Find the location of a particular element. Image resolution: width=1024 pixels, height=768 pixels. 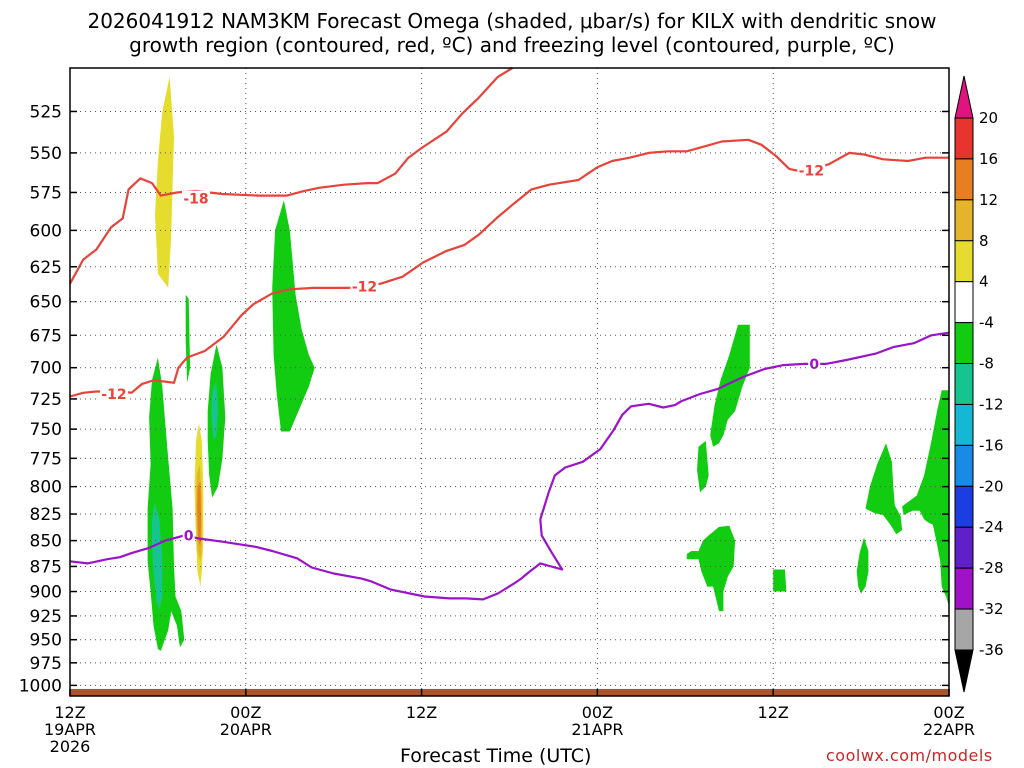

colorbar-tick-label: -28 is located at coordinates (991, 568).